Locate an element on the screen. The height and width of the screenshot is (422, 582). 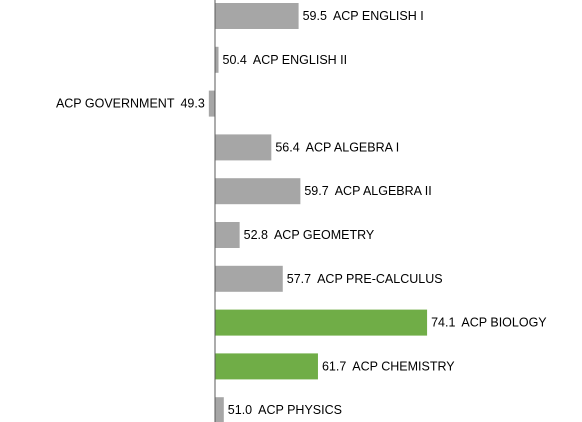
data-label: 59.7 ACP ALGEBRA II is located at coordinates (367, 191).